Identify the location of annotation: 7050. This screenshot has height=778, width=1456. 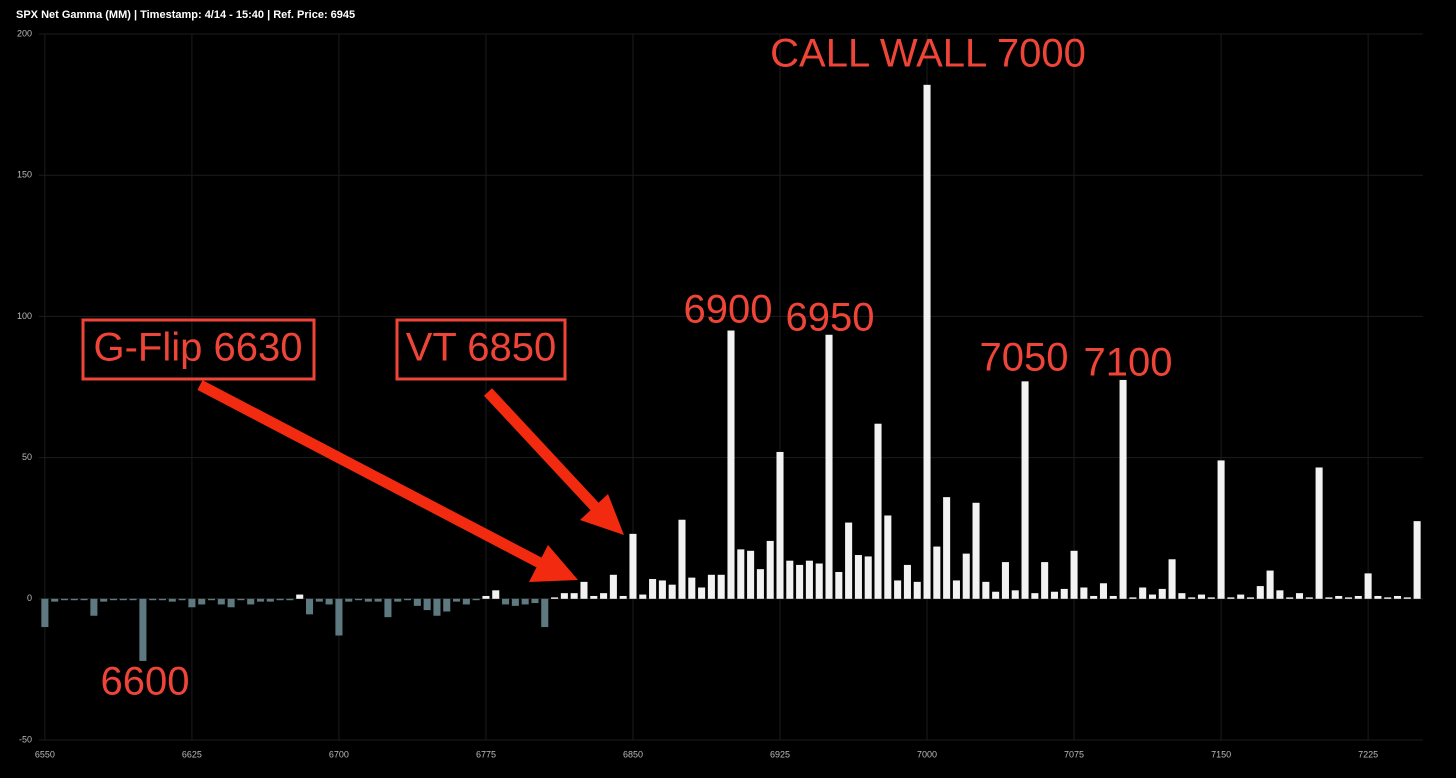
(1024, 358).